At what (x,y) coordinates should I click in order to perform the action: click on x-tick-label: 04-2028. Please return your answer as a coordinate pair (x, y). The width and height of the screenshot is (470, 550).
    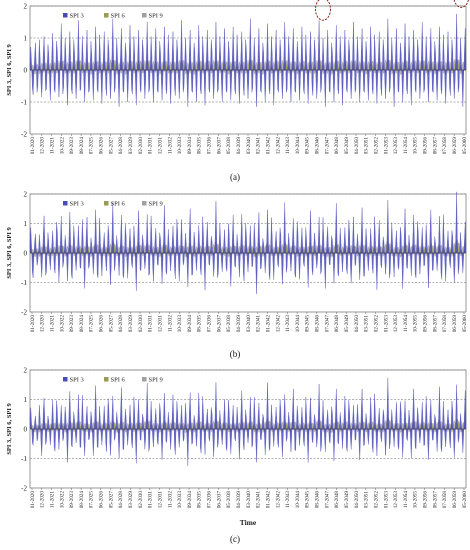
    Looking at the image, I should click on (121, 324).